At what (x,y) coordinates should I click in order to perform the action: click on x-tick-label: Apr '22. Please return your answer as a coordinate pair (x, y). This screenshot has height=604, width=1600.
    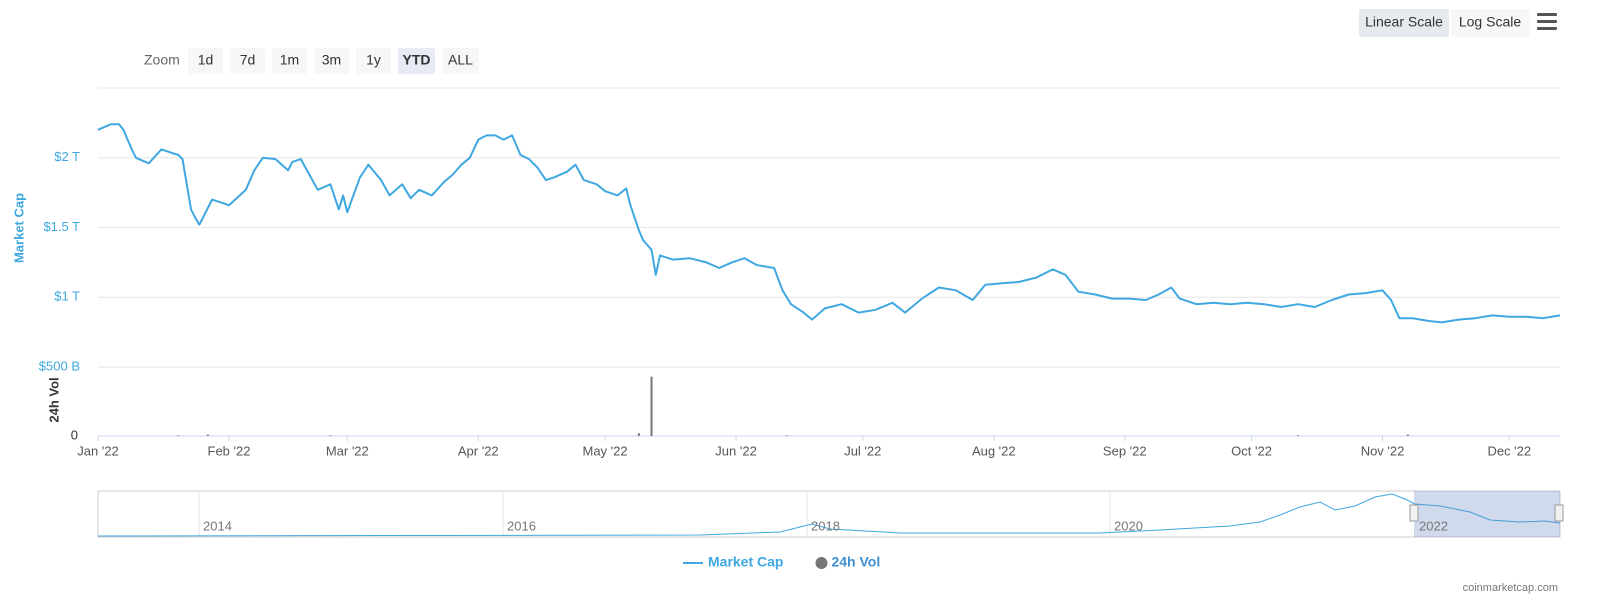
    Looking at the image, I should click on (478, 450).